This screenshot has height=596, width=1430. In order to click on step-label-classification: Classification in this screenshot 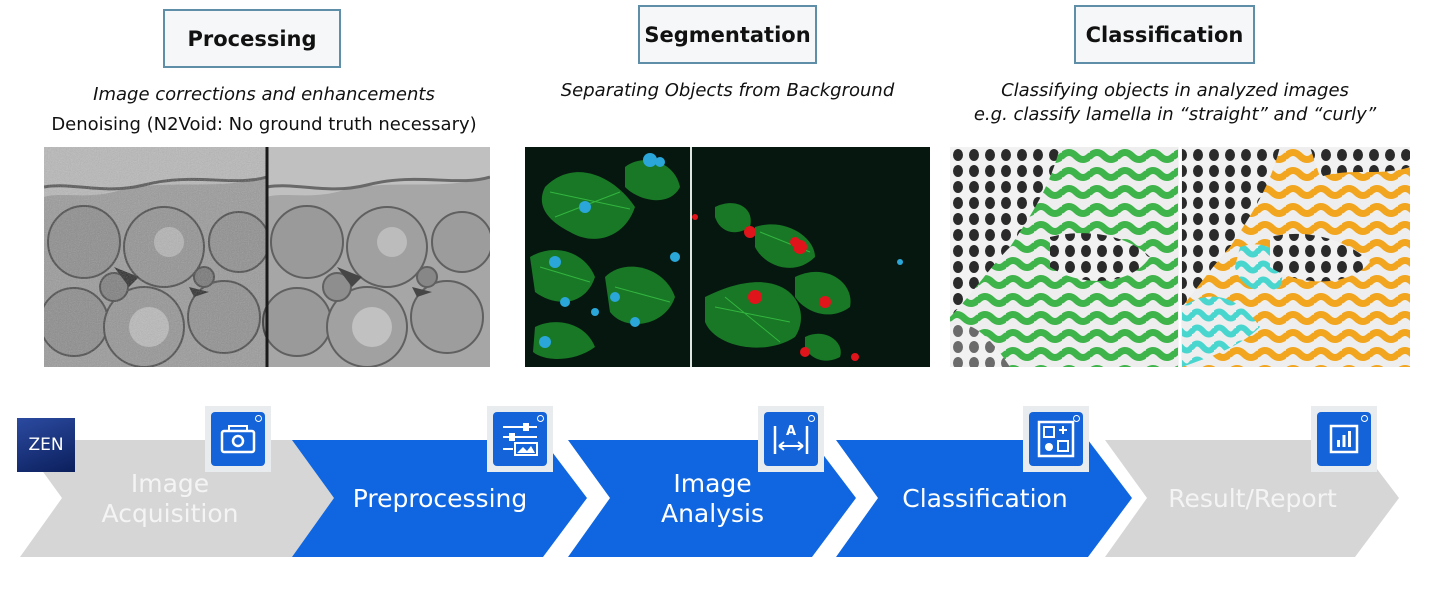, I will do `click(985, 499)`.